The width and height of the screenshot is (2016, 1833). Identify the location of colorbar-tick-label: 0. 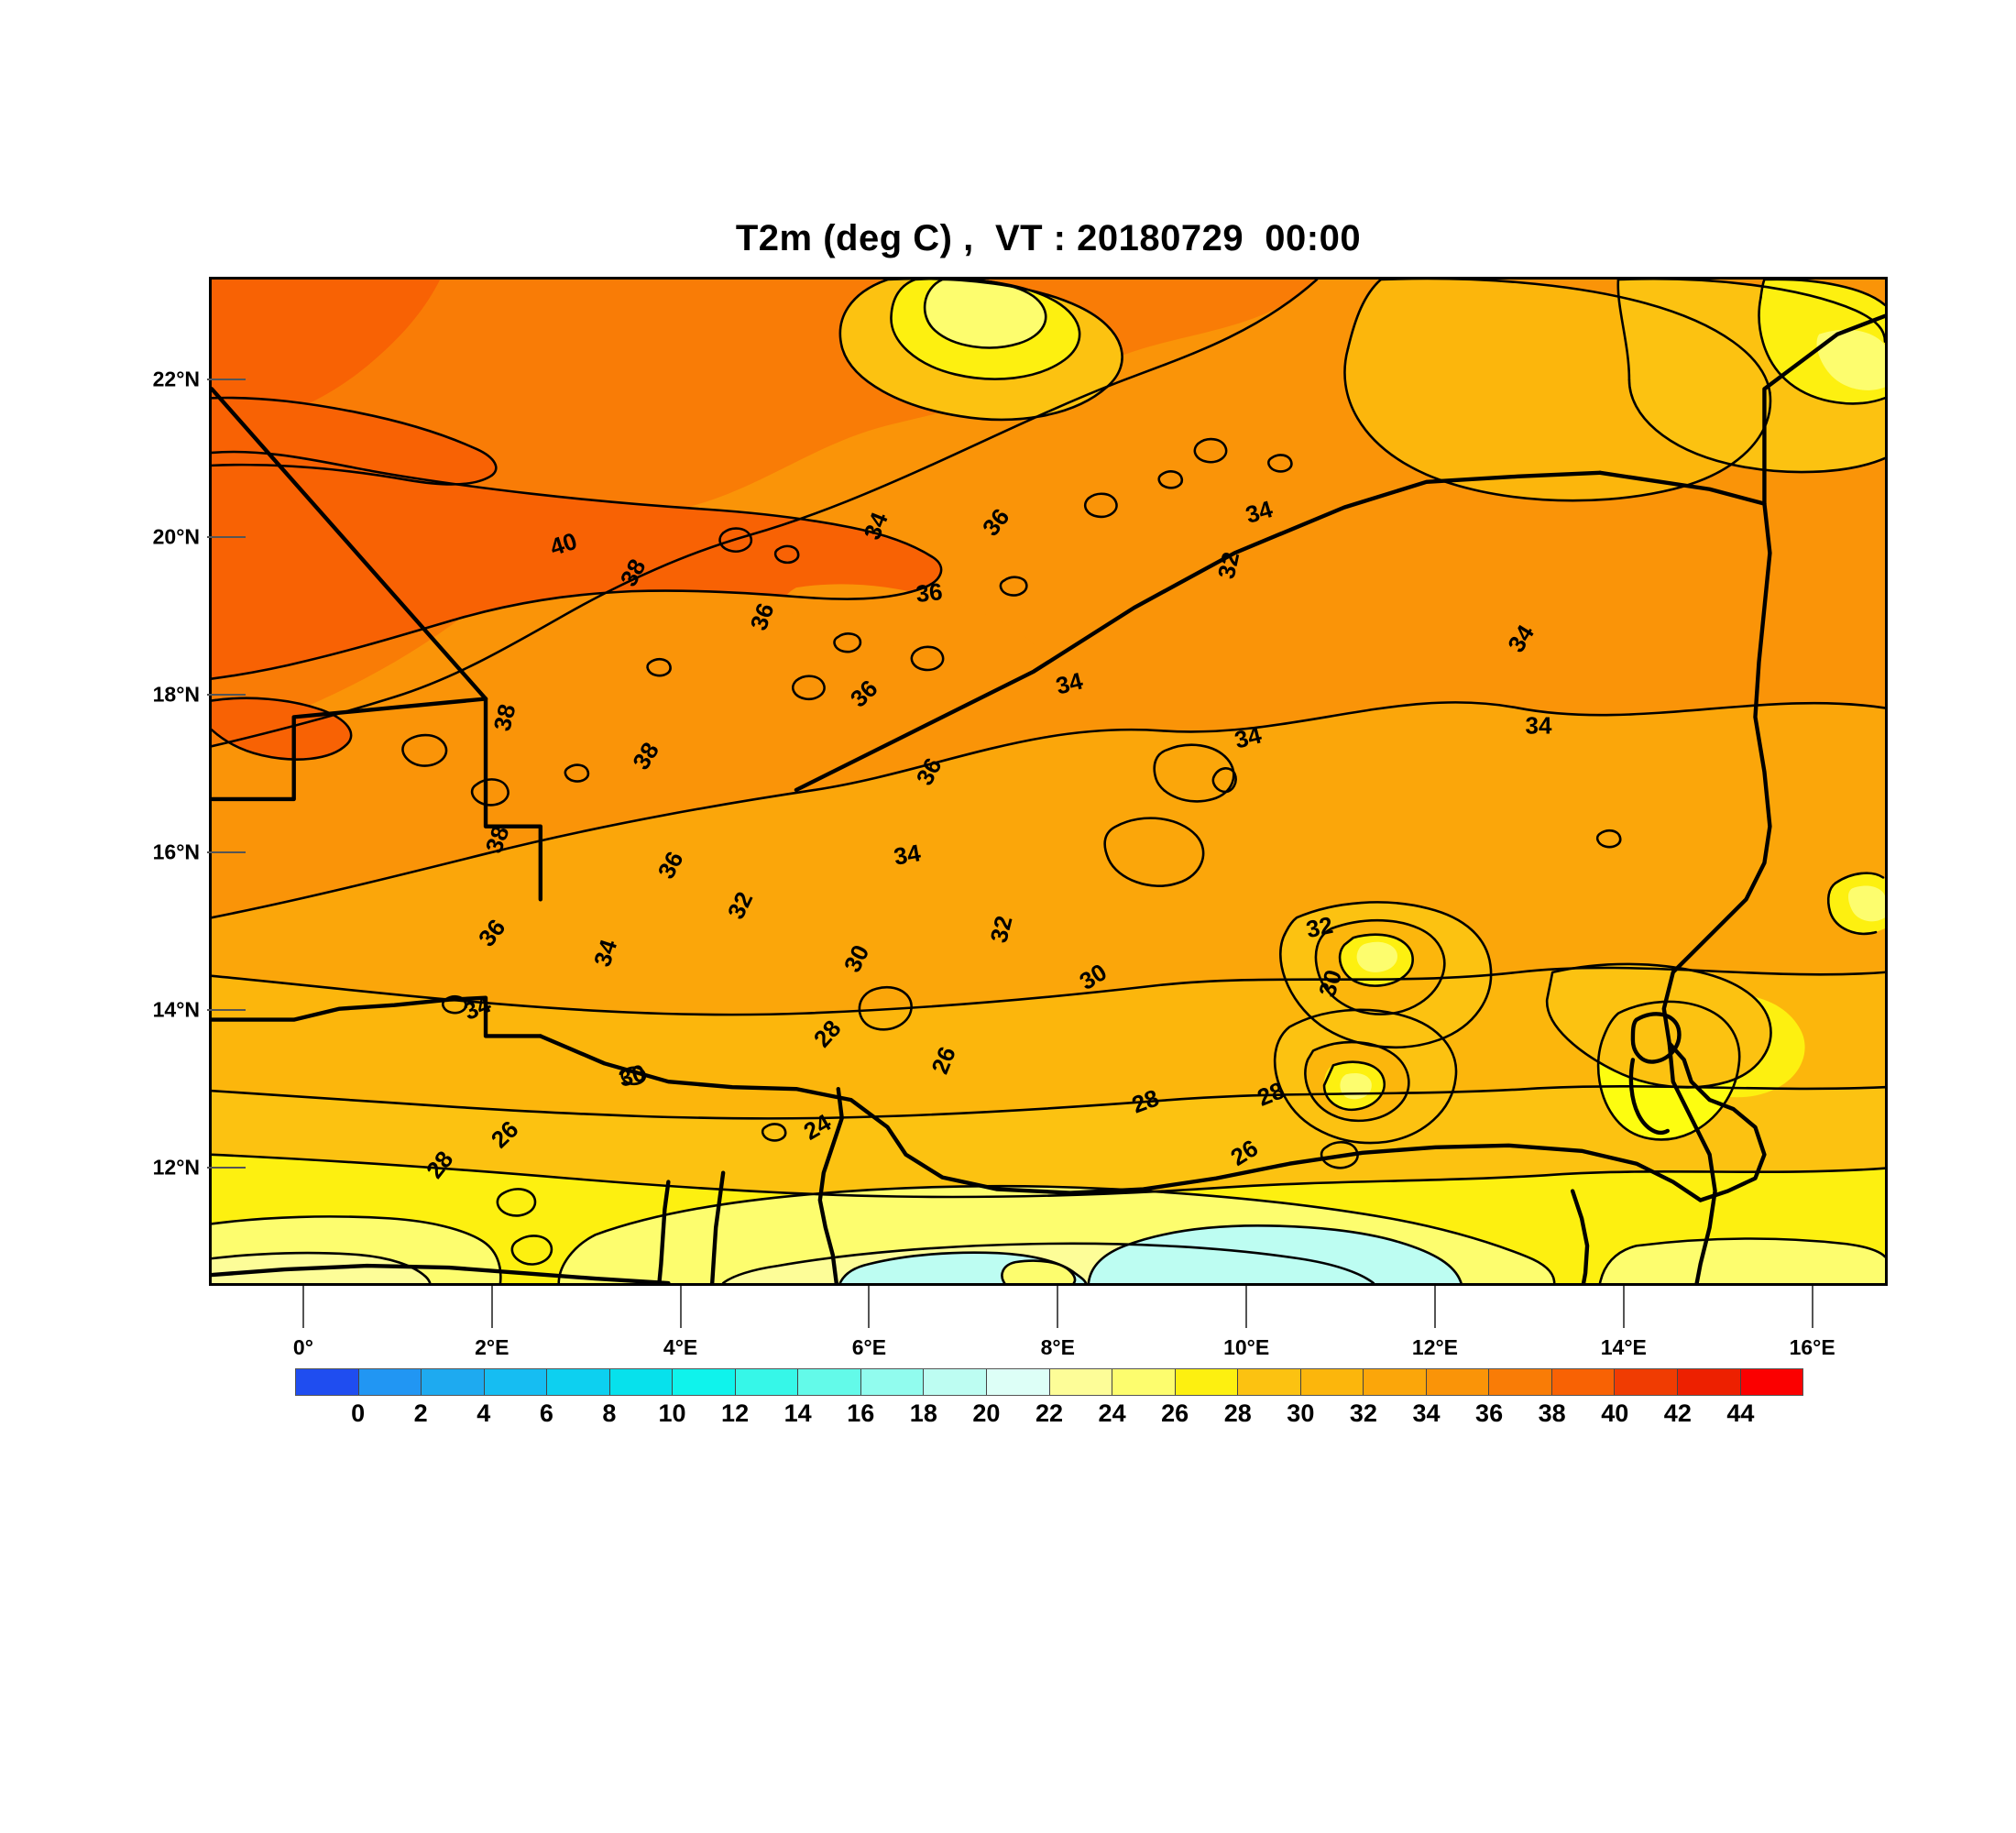
(358, 1413).